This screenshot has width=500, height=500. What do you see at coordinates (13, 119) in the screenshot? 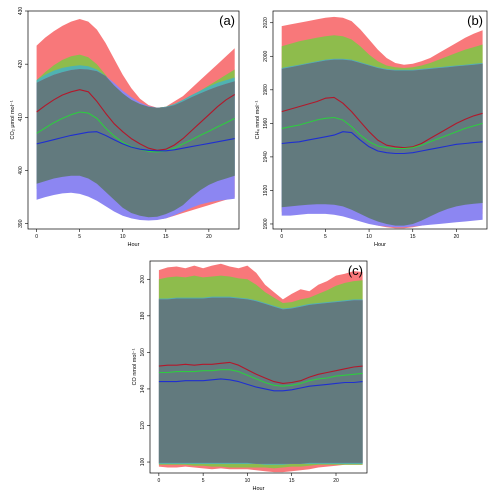
I see `y-axis-label: CO₂ μmol mol⁻¹` at bounding box center [13, 119].